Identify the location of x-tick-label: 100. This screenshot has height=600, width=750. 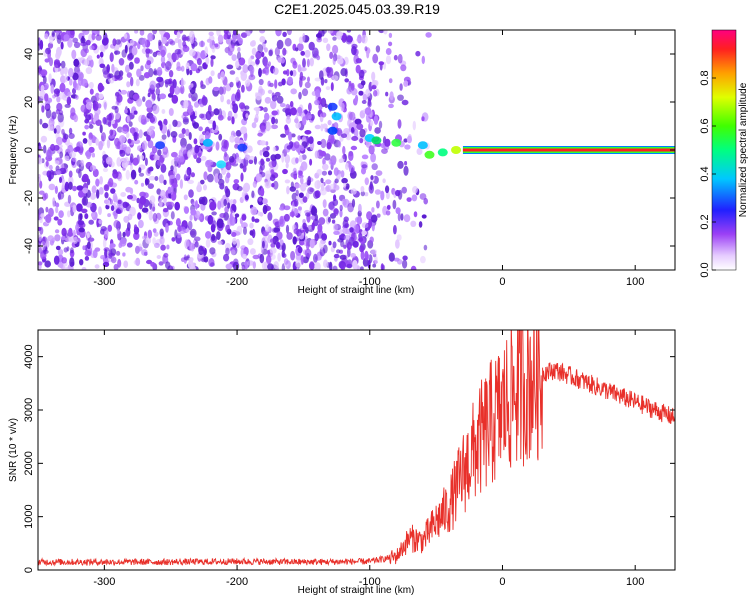
(635, 582).